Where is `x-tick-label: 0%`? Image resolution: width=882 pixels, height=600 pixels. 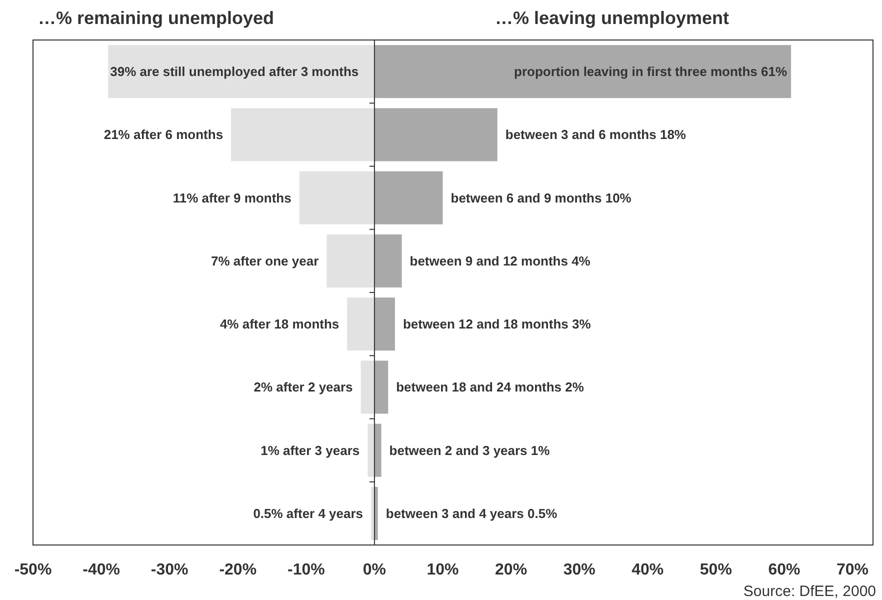
x-tick-label: 0% is located at coordinates (374, 569).